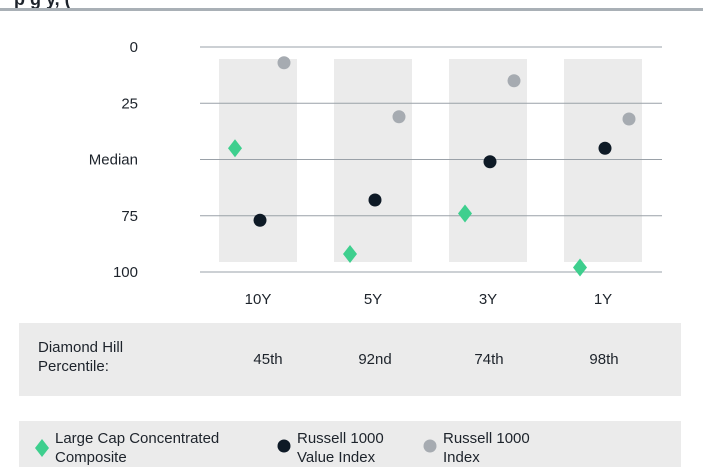 The image size is (703, 467). I want to click on column-band-5y, so click(373, 160).